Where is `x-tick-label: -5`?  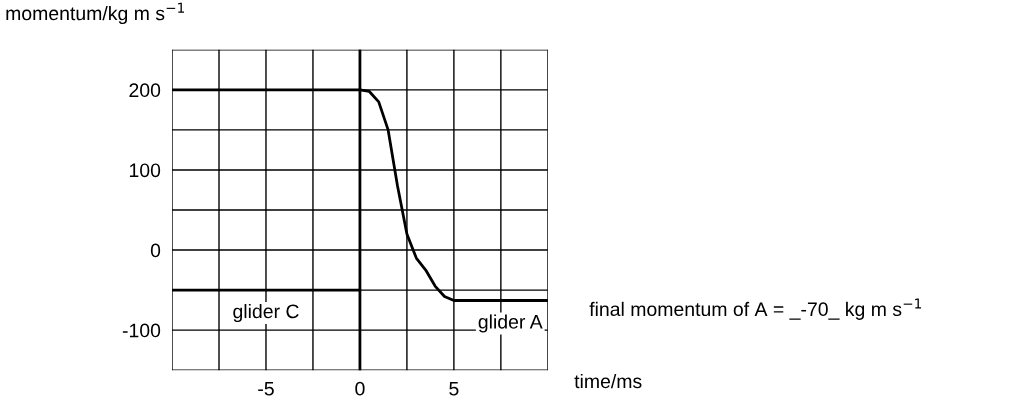 x-tick-label: -5 is located at coordinates (266, 389).